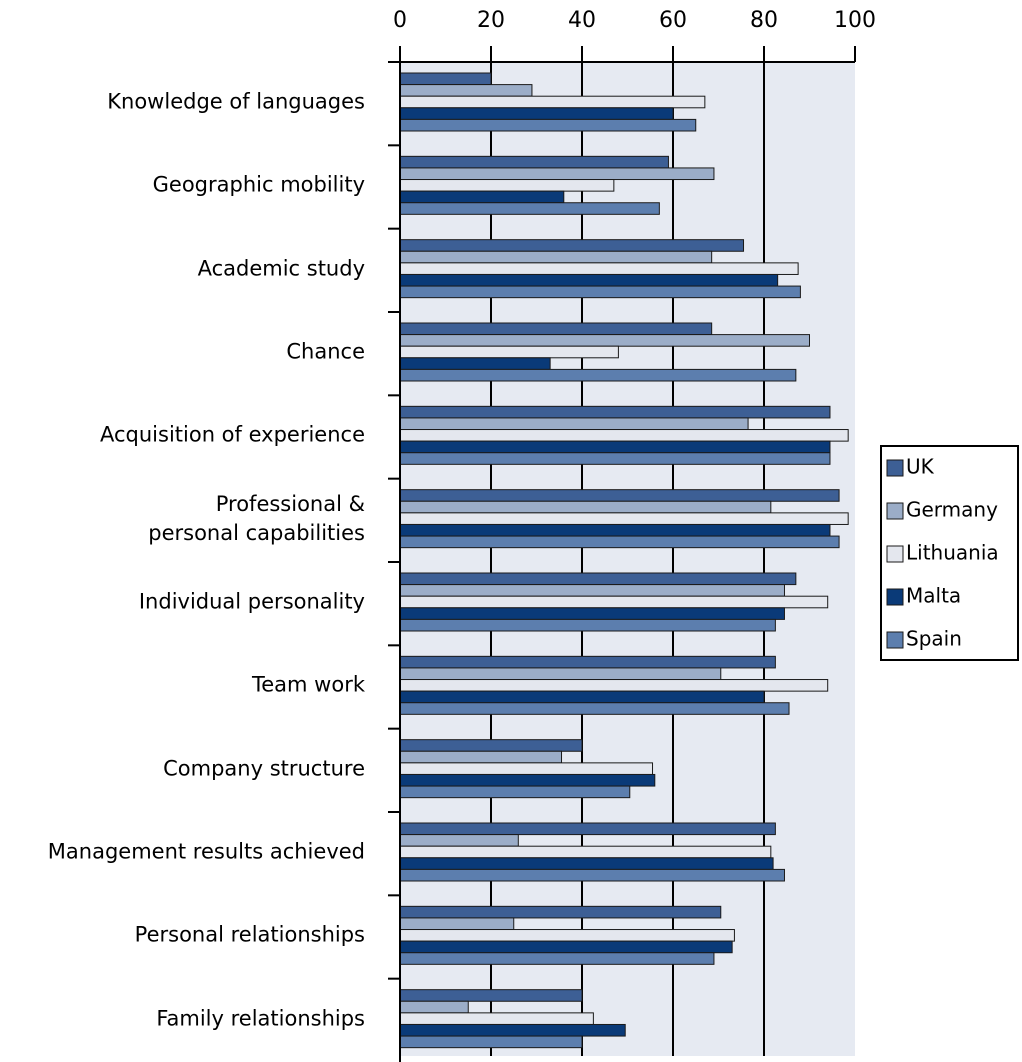 This screenshot has height=1062, width=1022. I want to click on y-tick-label: Acquisition of experience, so click(232, 434).